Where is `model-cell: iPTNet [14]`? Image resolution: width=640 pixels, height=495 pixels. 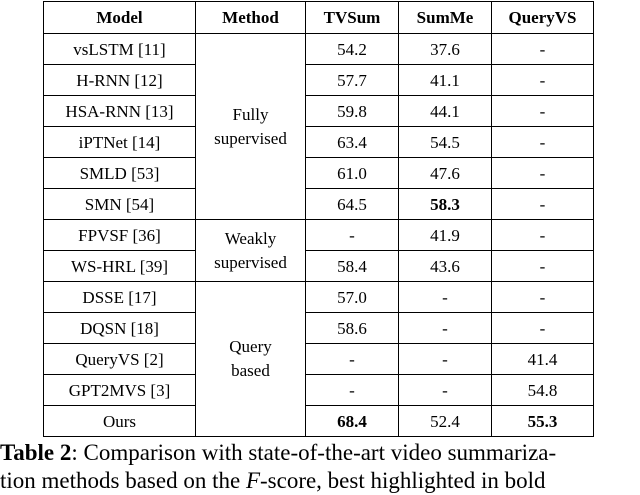 model-cell: iPTNet [14] is located at coordinates (119, 142).